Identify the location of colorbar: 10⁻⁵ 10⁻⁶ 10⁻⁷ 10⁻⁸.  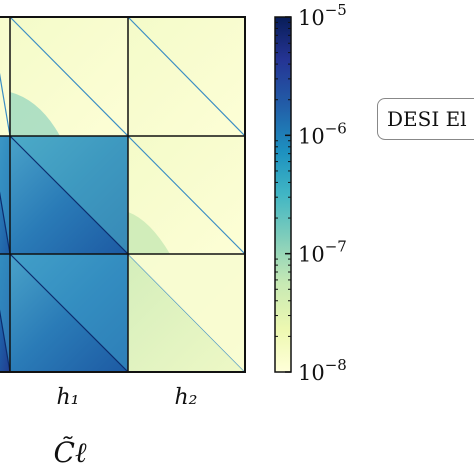
(310, 193).